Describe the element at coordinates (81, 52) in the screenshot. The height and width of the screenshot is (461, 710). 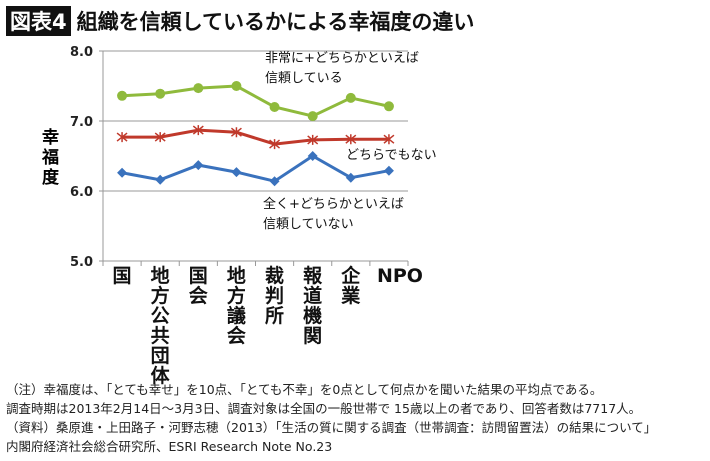
I see `y-tick-label: 8.0` at that location.